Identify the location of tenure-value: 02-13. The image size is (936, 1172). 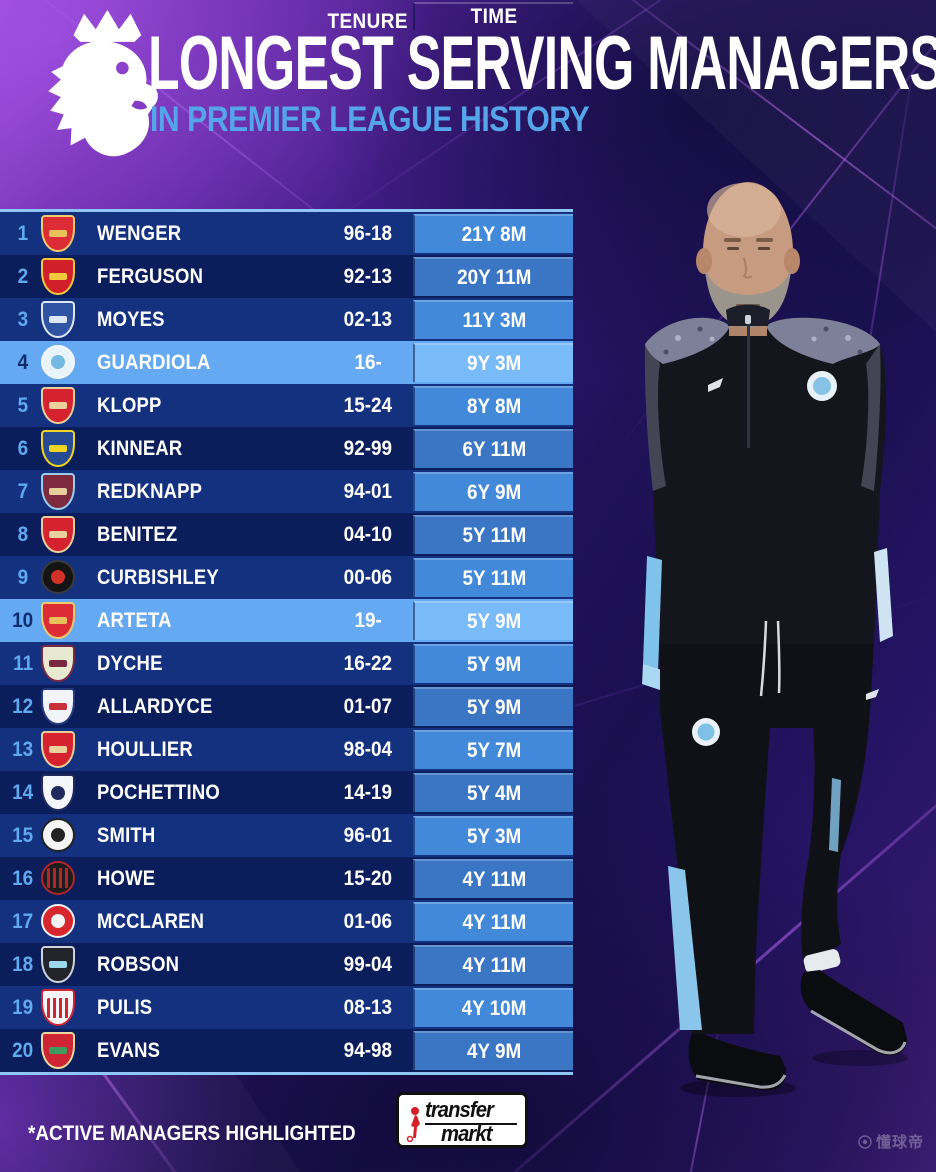
(368, 319).